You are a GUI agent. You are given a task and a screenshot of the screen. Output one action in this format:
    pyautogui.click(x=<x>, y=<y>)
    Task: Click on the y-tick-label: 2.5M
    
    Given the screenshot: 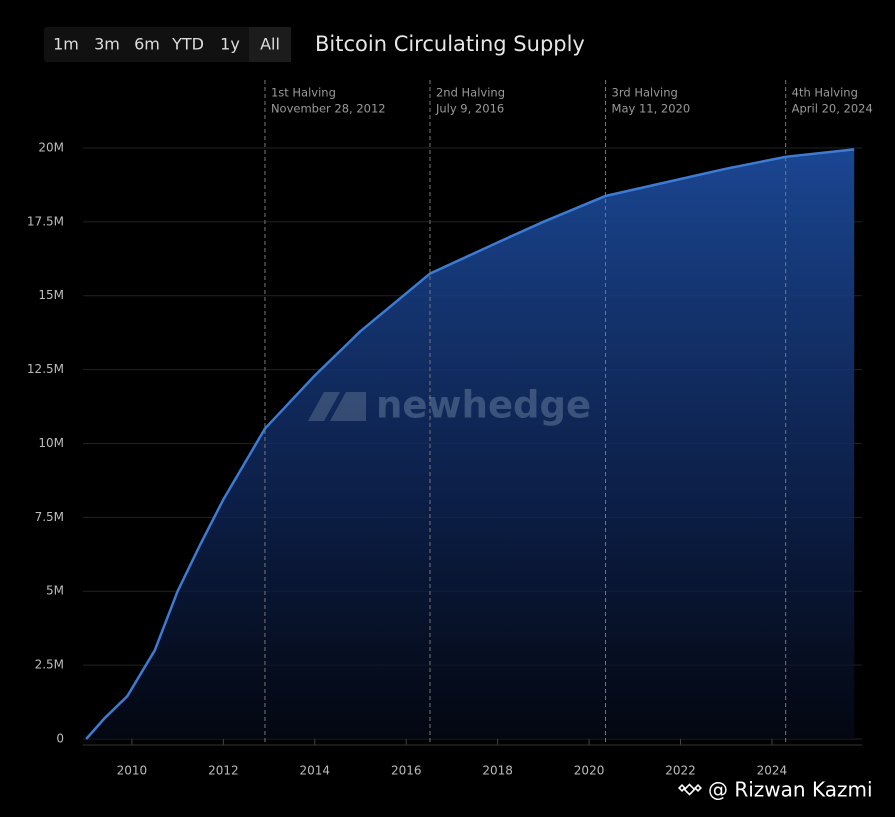 What is the action you would take?
    pyautogui.click(x=49, y=665)
    